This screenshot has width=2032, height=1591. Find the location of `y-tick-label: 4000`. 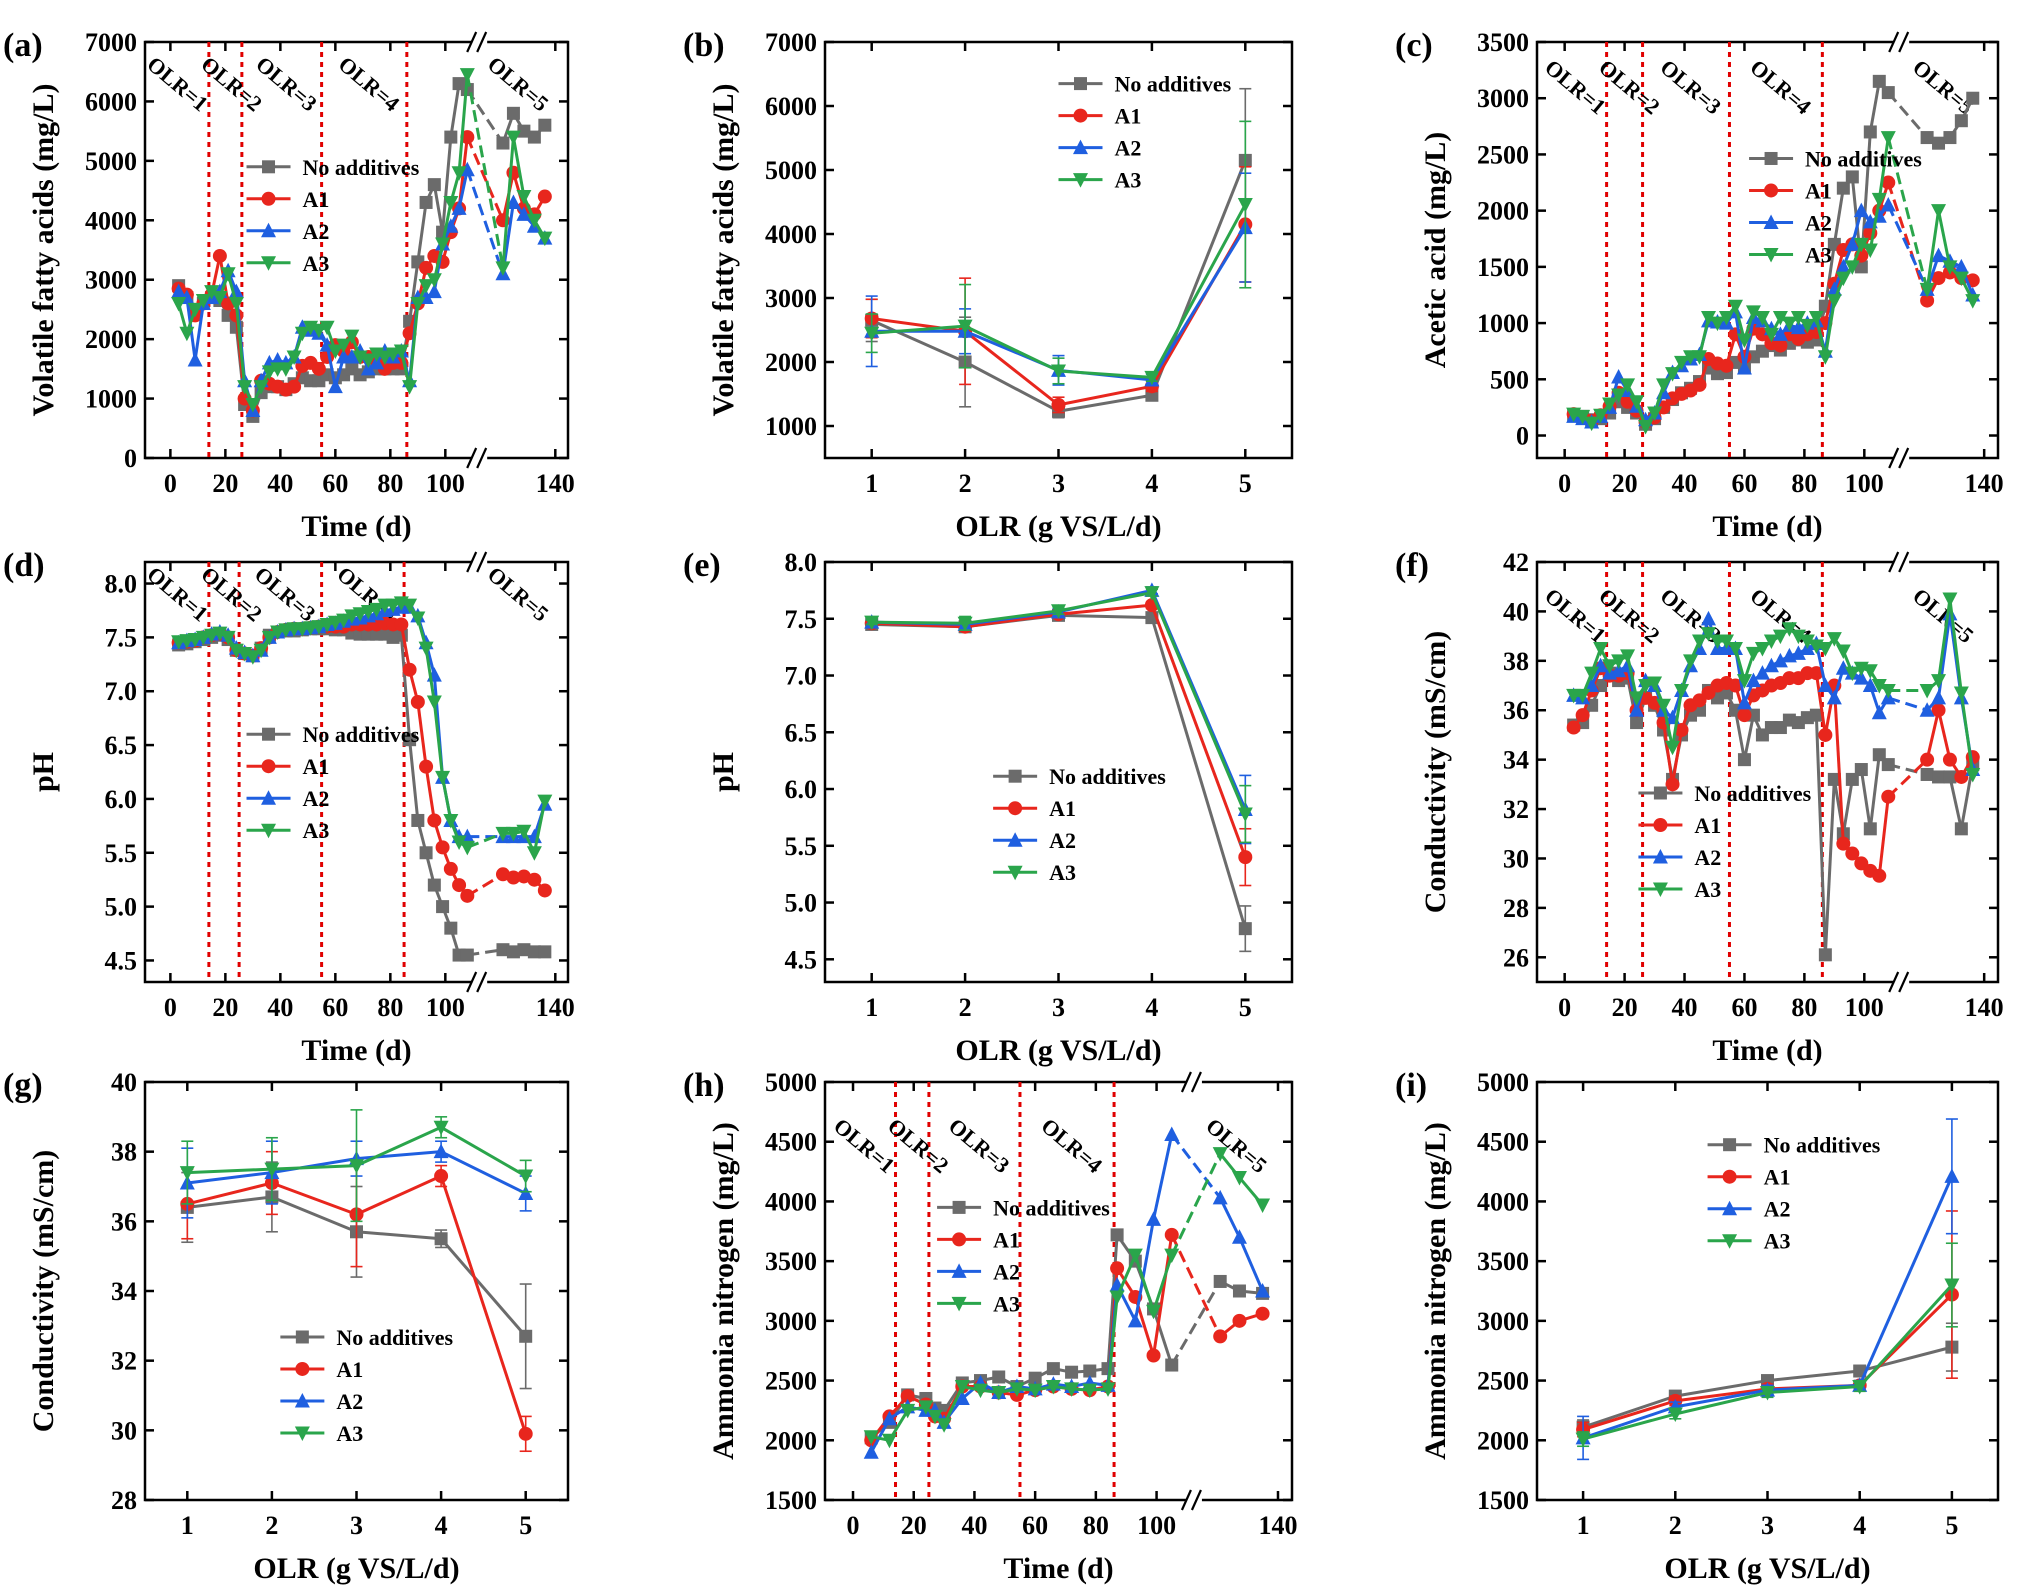

y-tick-label: 4000 is located at coordinates (791, 1201).